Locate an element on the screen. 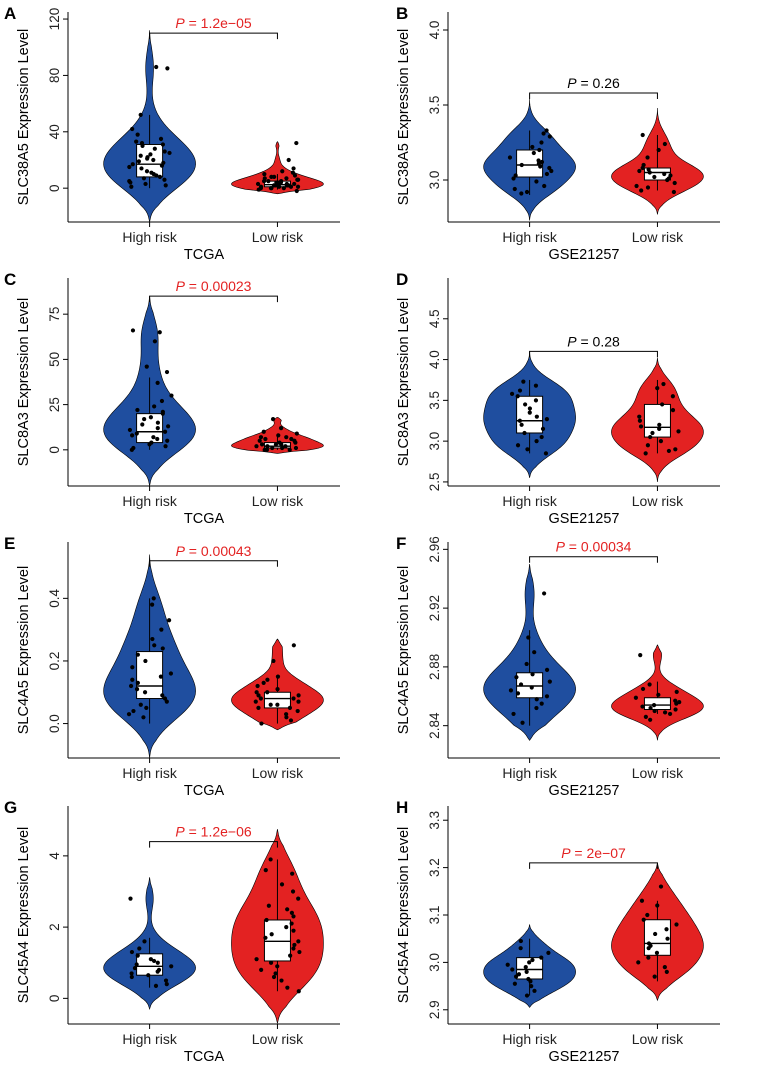  y-tick-label: 2.88 is located at coordinates (434, 667).